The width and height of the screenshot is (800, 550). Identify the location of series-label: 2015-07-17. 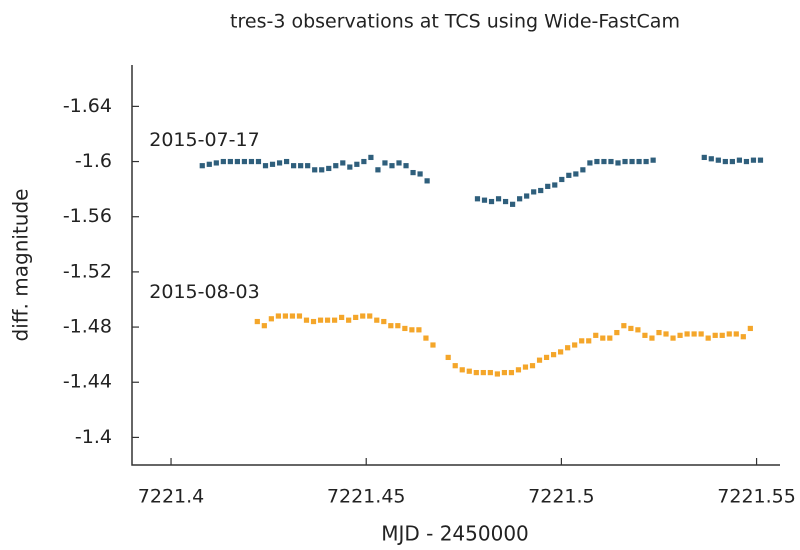
(204, 140).